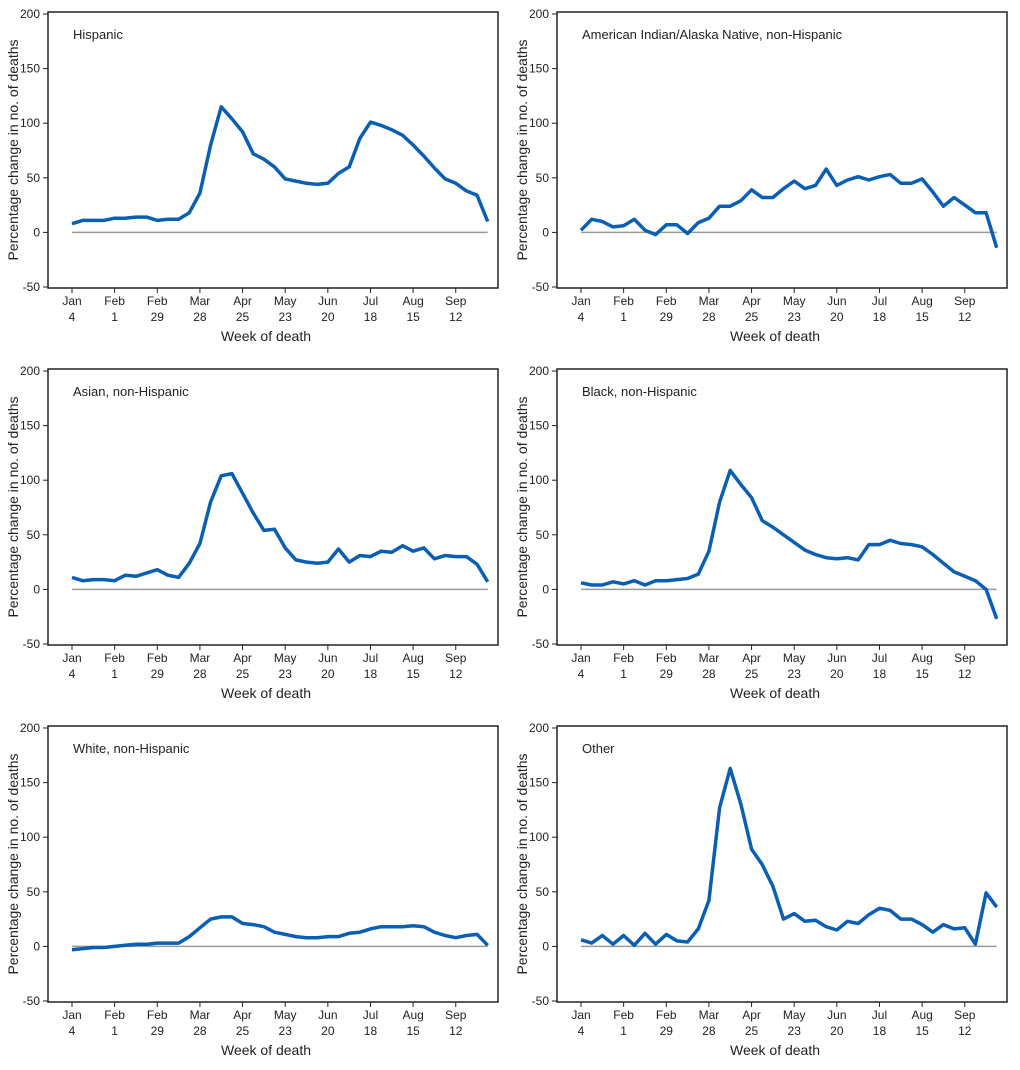 The image size is (1020, 1070). What do you see at coordinates (541, 644) in the screenshot?
I see `y-tick-label: -50` at bounding box center [541, 644].